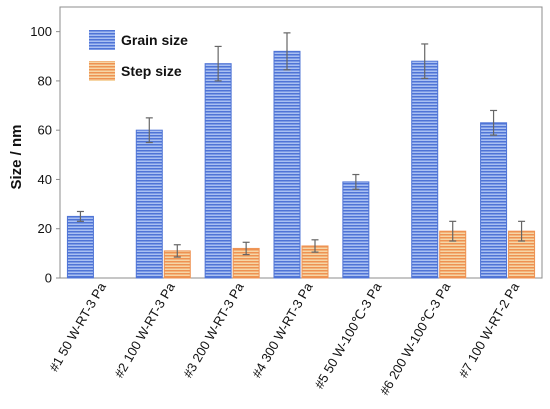 The height and width of the screenshot is (409, 550). What do you see at coordinates (45, 228) in the screenshot?
I see `y-tick-label: 20` at bounding box center [45, 228].